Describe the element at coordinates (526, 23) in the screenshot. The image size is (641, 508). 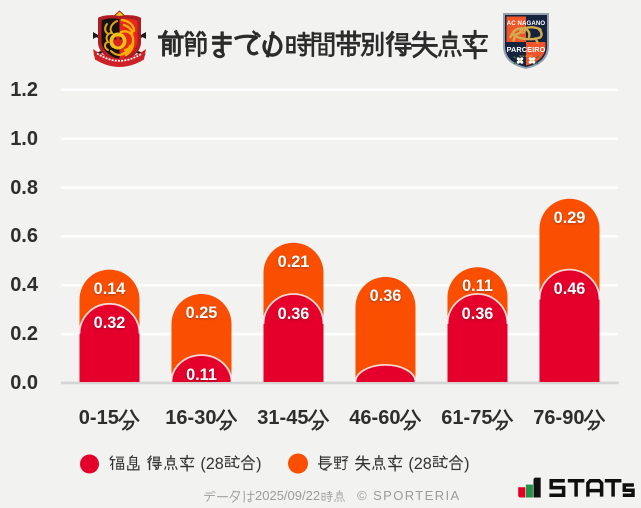
I see `svg-text: AC NAGANO` at that location.